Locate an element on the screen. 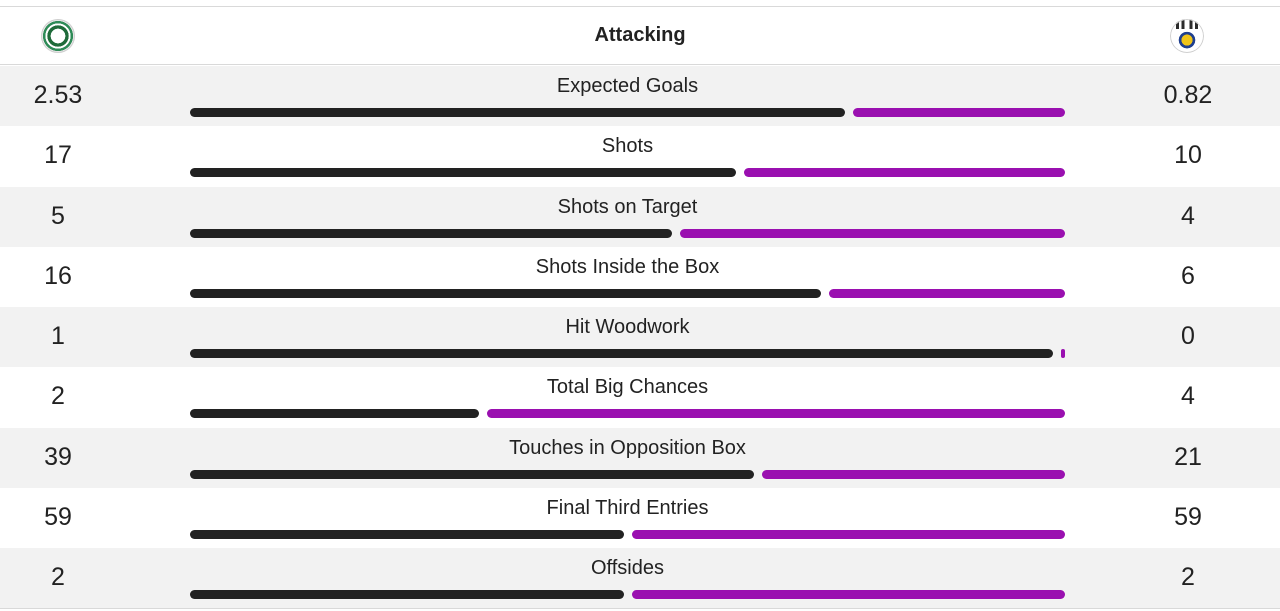 The image size is (1280, 611). stat-row: 1 Hit Woodwork 0 is located at coordinates (640, 337).